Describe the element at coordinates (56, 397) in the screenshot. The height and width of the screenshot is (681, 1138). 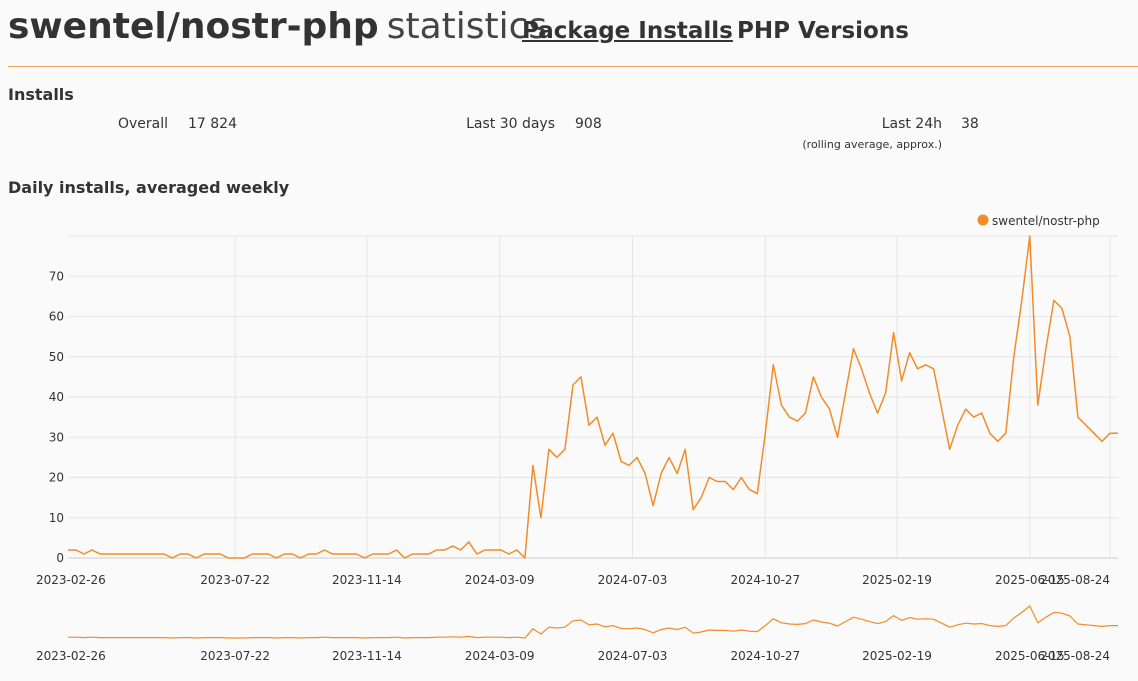
I see `y-tick-label: 40` at that location.